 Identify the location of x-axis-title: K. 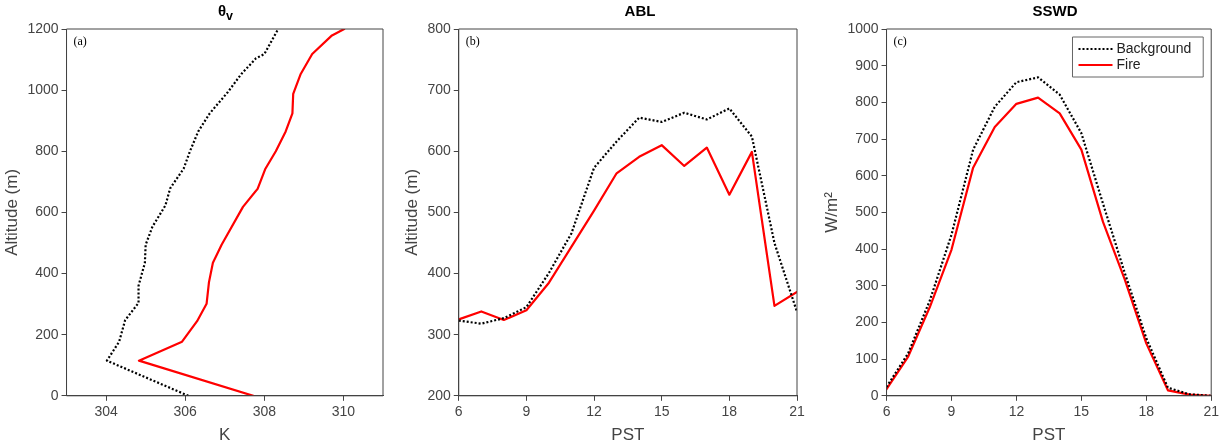
(225, 435).